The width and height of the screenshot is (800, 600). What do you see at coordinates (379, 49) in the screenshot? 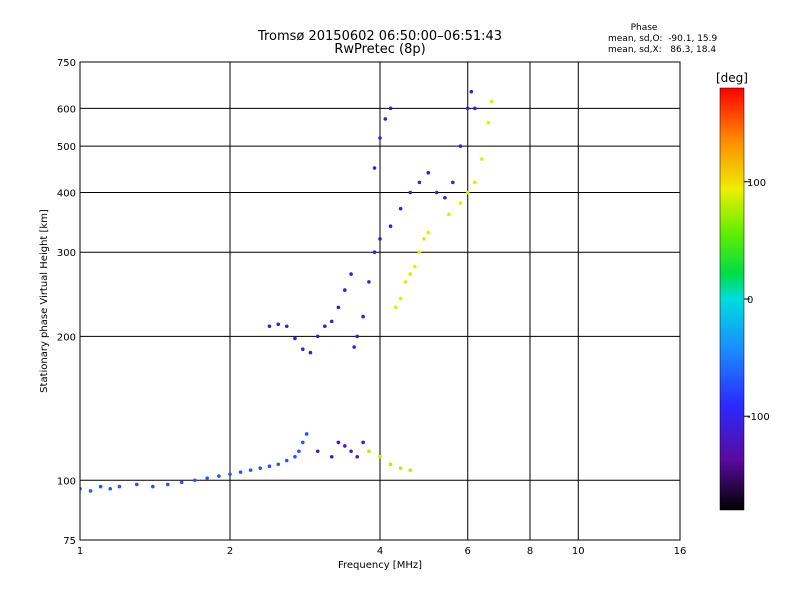
I see `chart-subtitle: RwPretec (8p)` at bounding box center [379, 49].